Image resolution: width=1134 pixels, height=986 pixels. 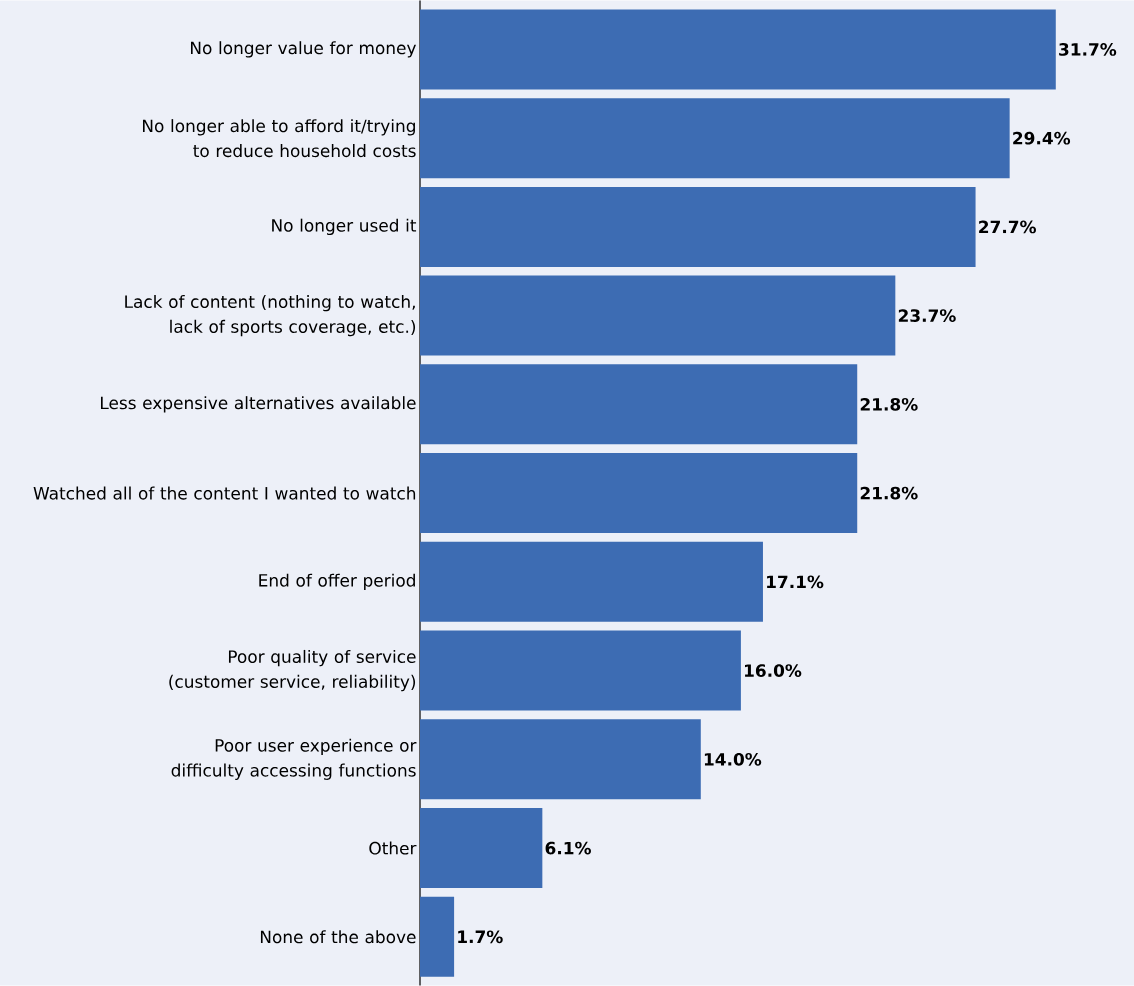 I want to click on y-tick-label: Poor quality of service (customer service, reliability), so click(x=292, y=670).